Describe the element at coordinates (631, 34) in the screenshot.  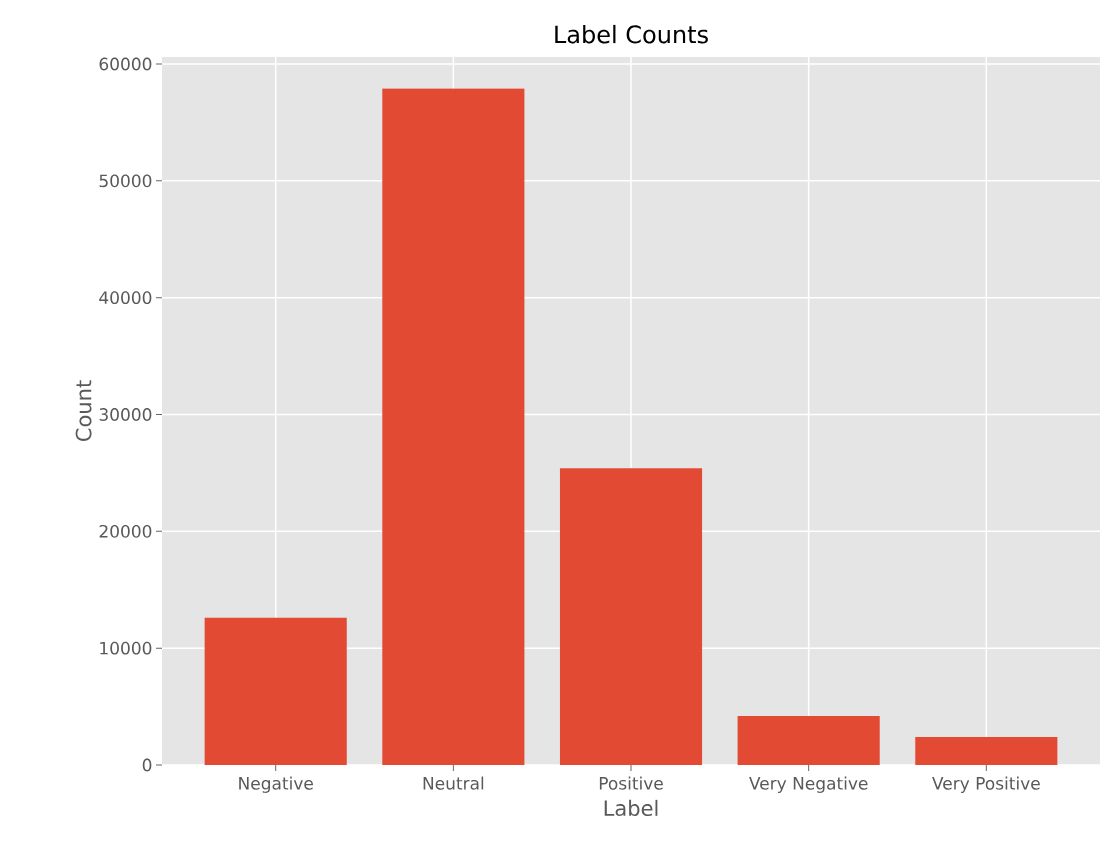
I see `chart-title: Label Counts` at that location.